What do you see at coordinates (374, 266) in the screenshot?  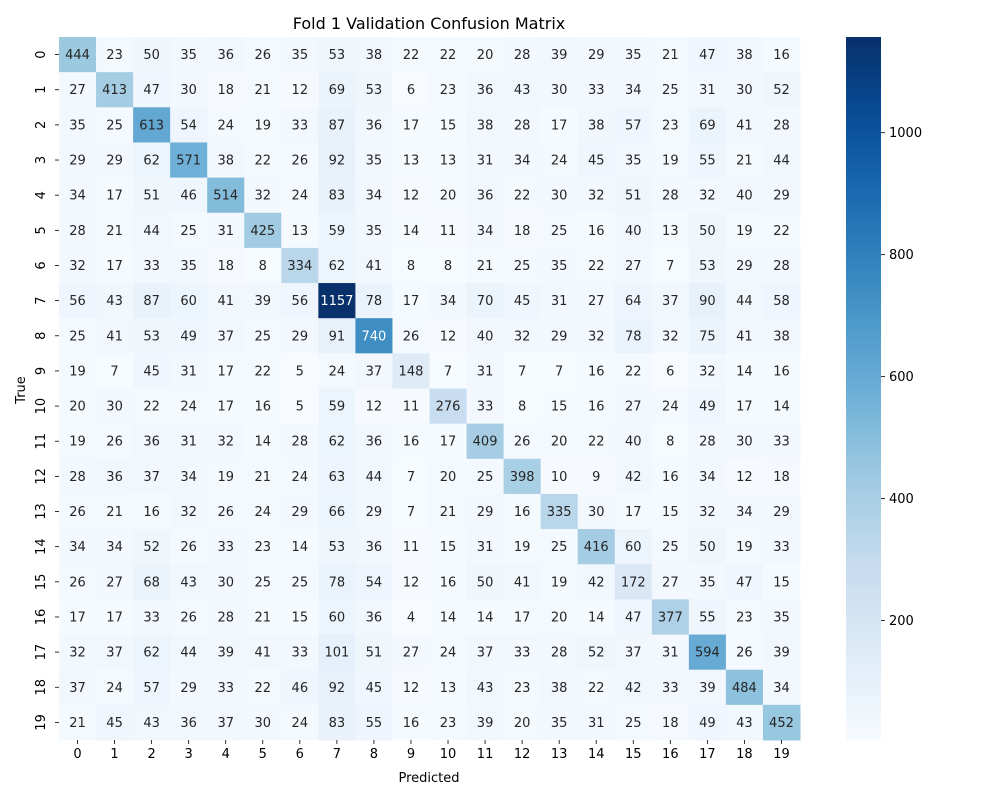 I see `cell-value-label: 41` at bounding box center [374, 266].